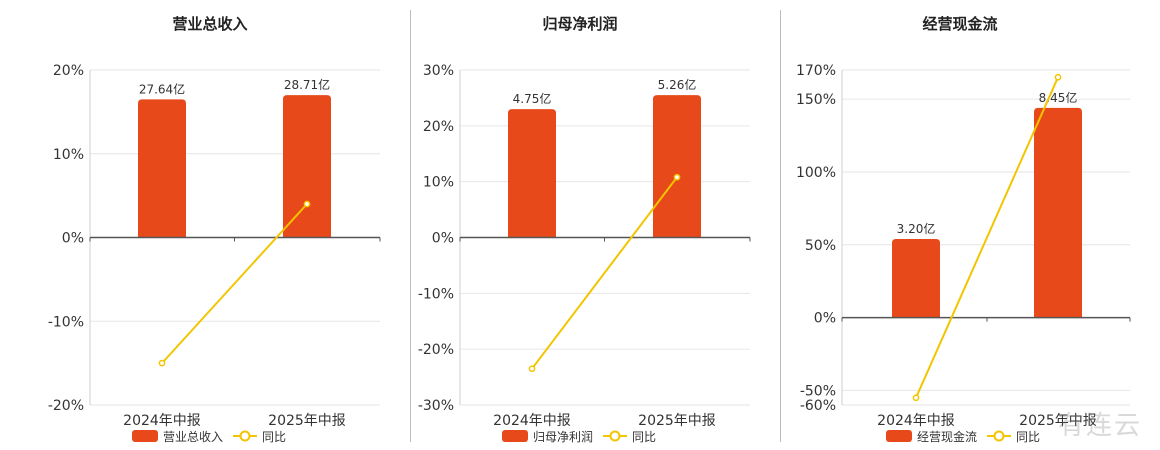 The image size is (1160, 450). What do you see at coordinates (438, 71) in the screenshot?
I see `y-tick-label: 30%` at bounding box center [438, 71].